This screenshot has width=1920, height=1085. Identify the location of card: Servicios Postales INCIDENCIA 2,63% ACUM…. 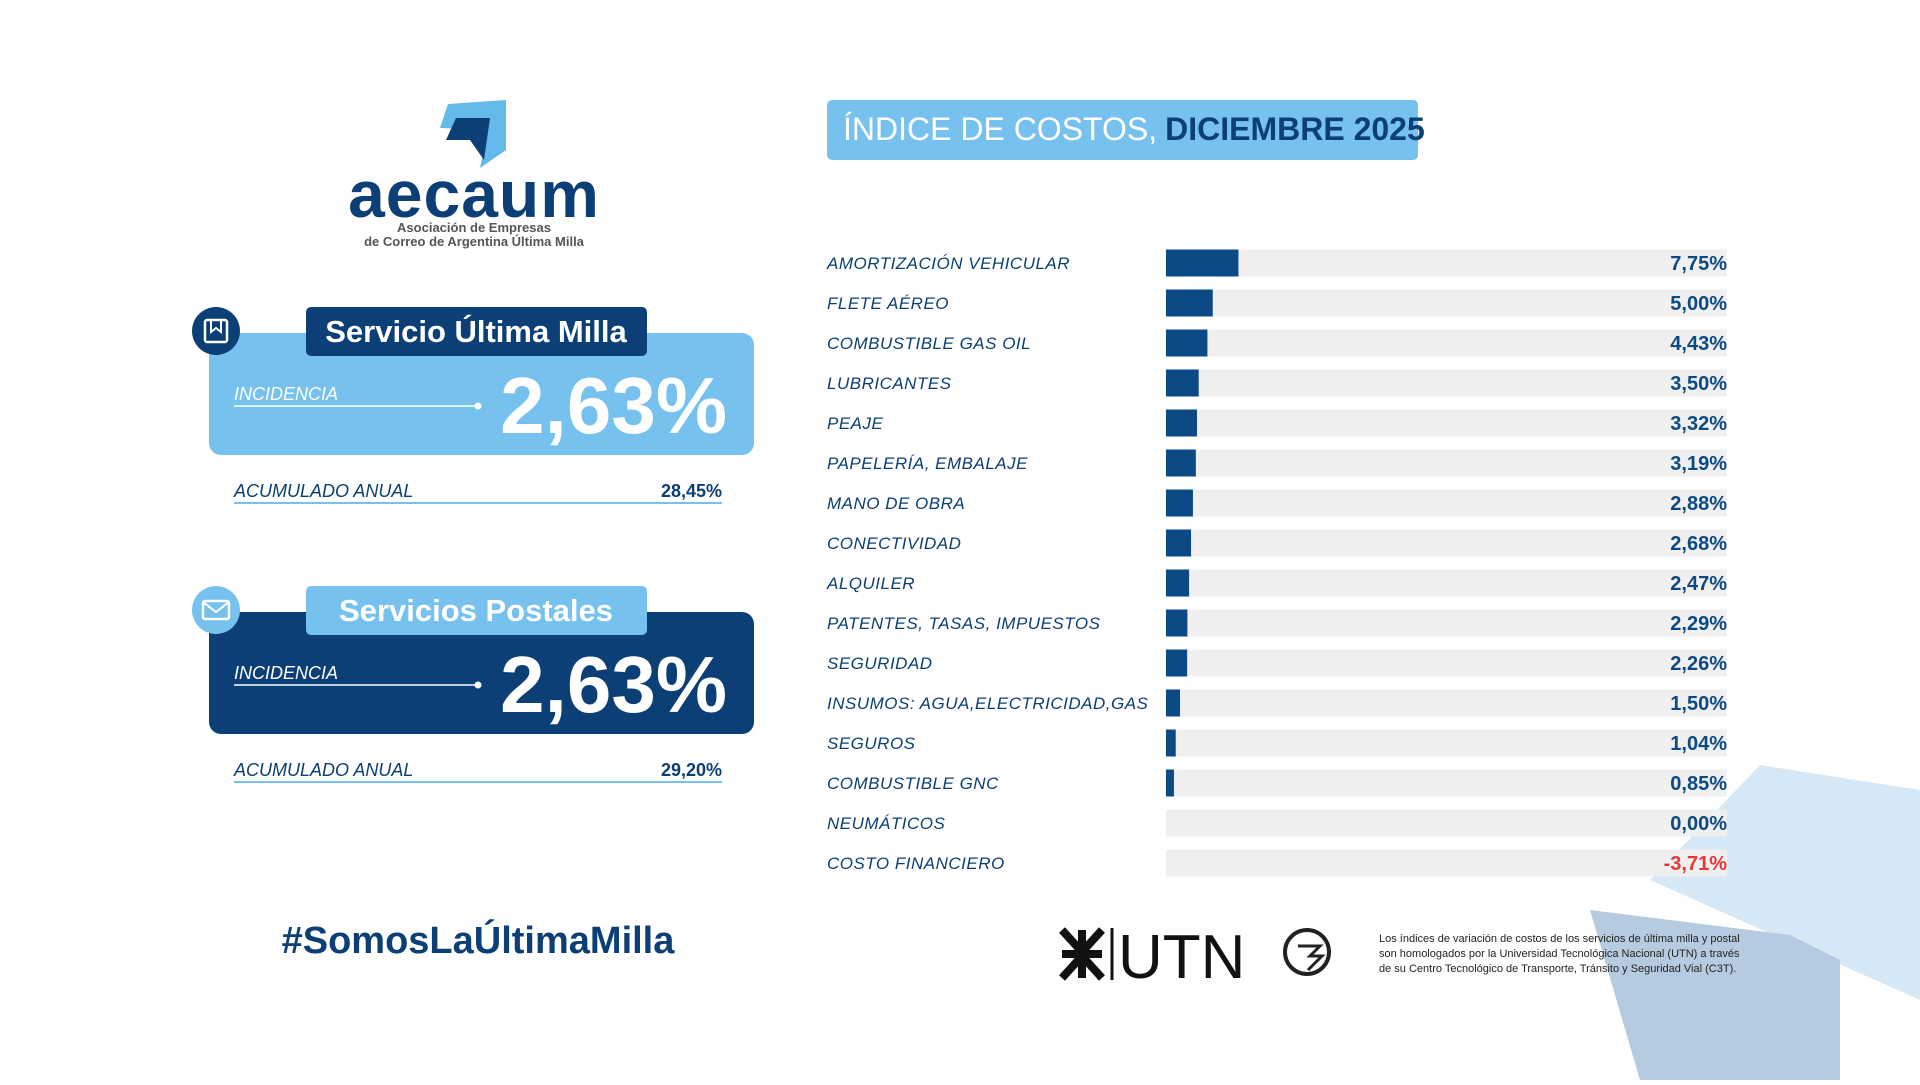
(473, 684).